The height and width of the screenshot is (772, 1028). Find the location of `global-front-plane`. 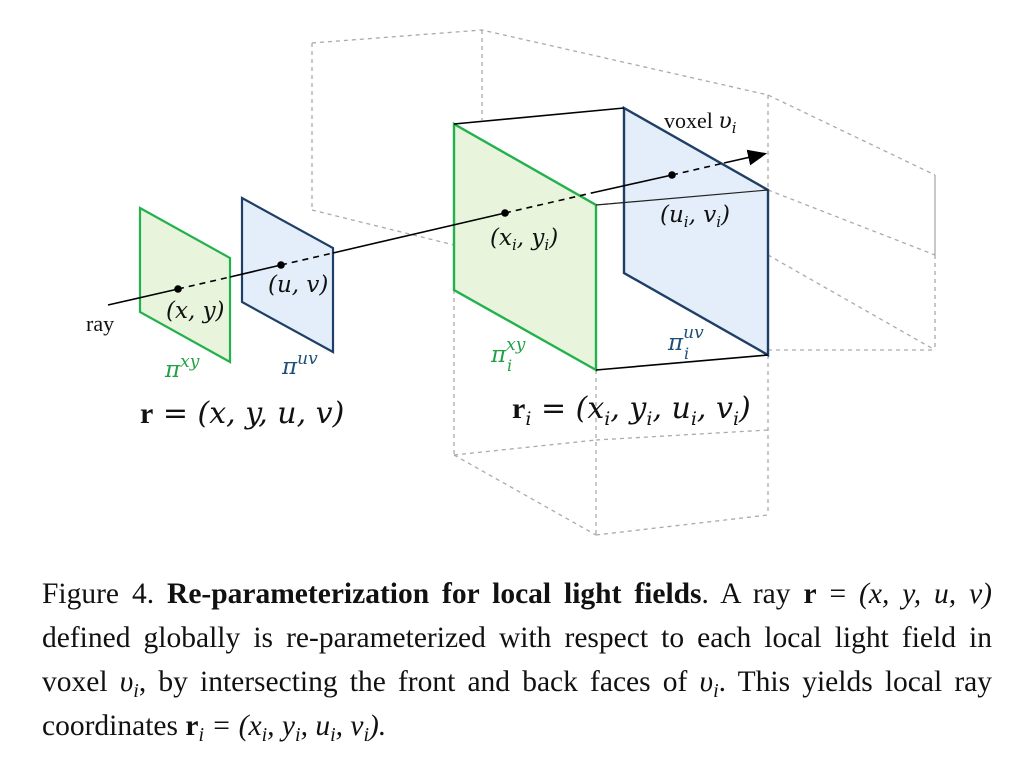

global-front-plane is located at coordinates (185, 285).